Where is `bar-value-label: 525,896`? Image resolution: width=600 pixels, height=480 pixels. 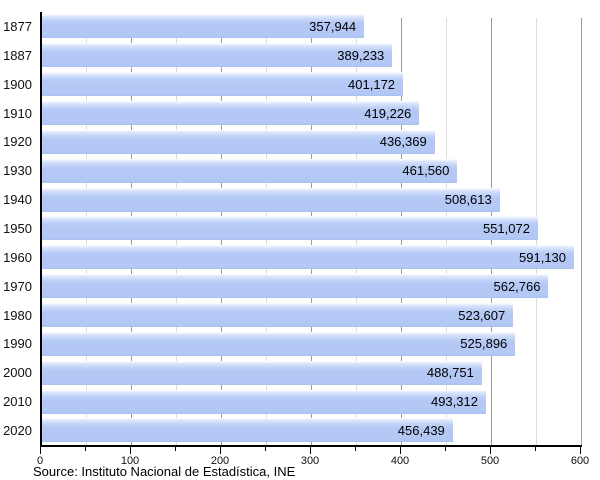 bar-value-label: 525,896 is located at coordinates (484, 344).